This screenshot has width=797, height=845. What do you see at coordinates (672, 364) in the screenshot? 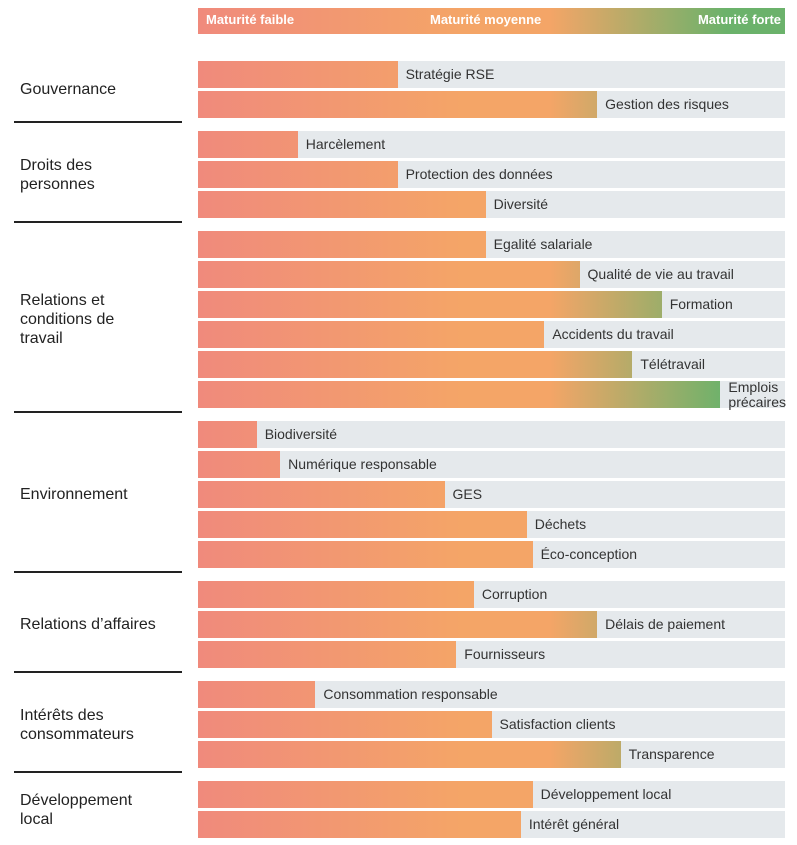
I see `bar-label: Télétravail` at bounding box center [672, 364].